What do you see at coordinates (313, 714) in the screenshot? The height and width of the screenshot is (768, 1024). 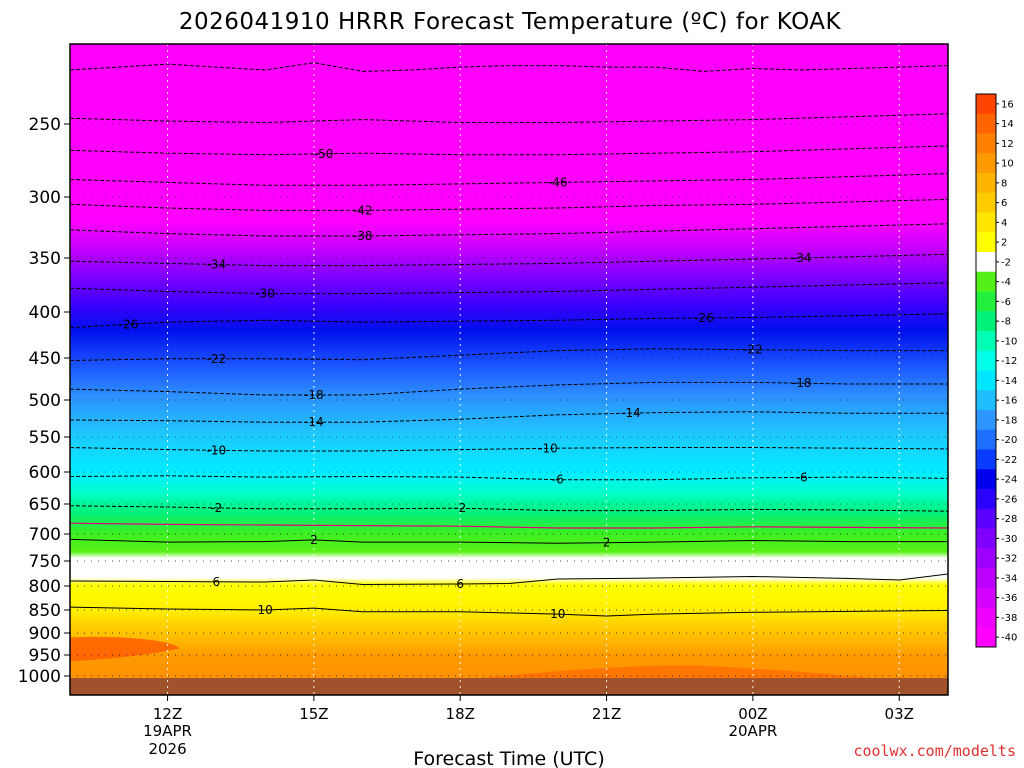 I see `x-tick-label-1: 15Z` at bounding box center [313, 714].